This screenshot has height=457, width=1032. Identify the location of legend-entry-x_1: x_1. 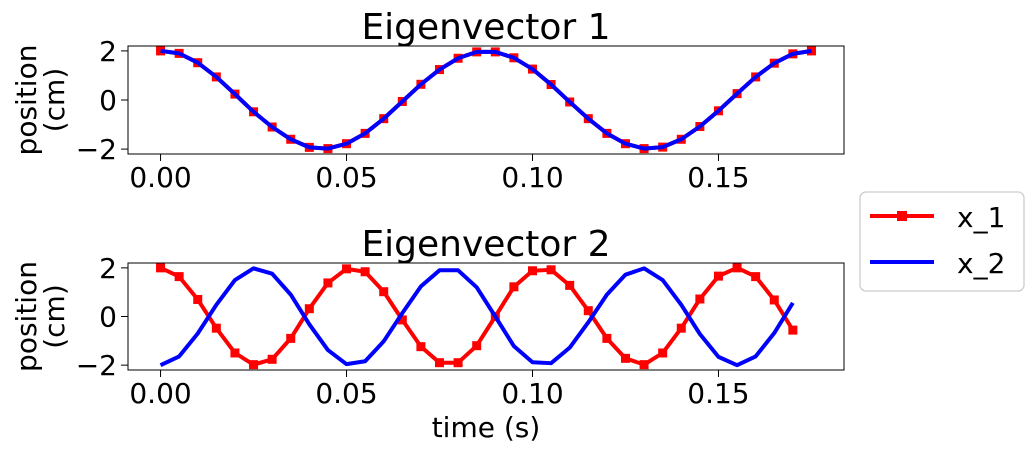
(937, 217).